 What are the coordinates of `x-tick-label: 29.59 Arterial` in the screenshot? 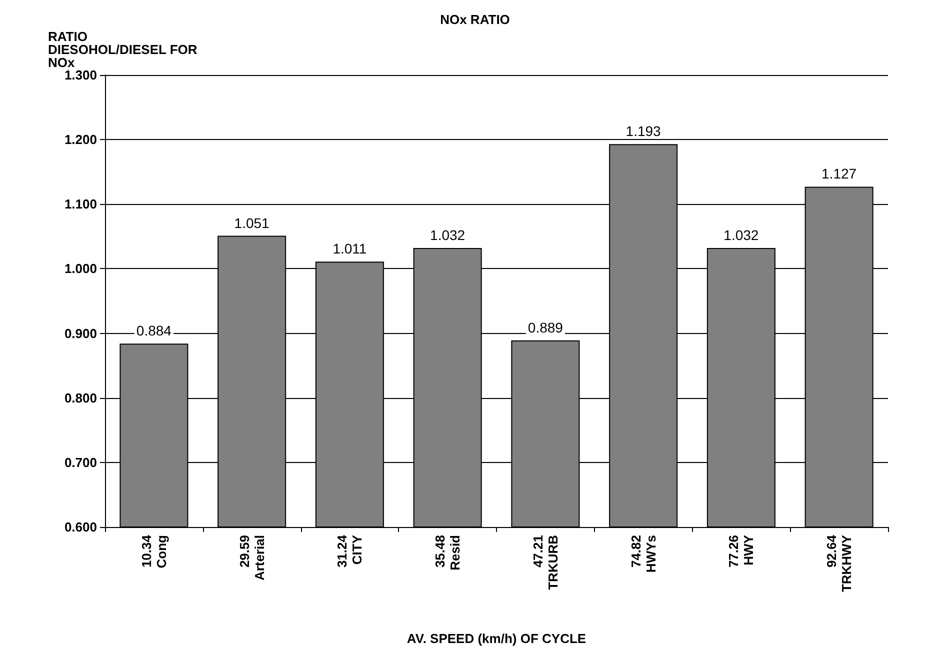 It's located at (251, 558).